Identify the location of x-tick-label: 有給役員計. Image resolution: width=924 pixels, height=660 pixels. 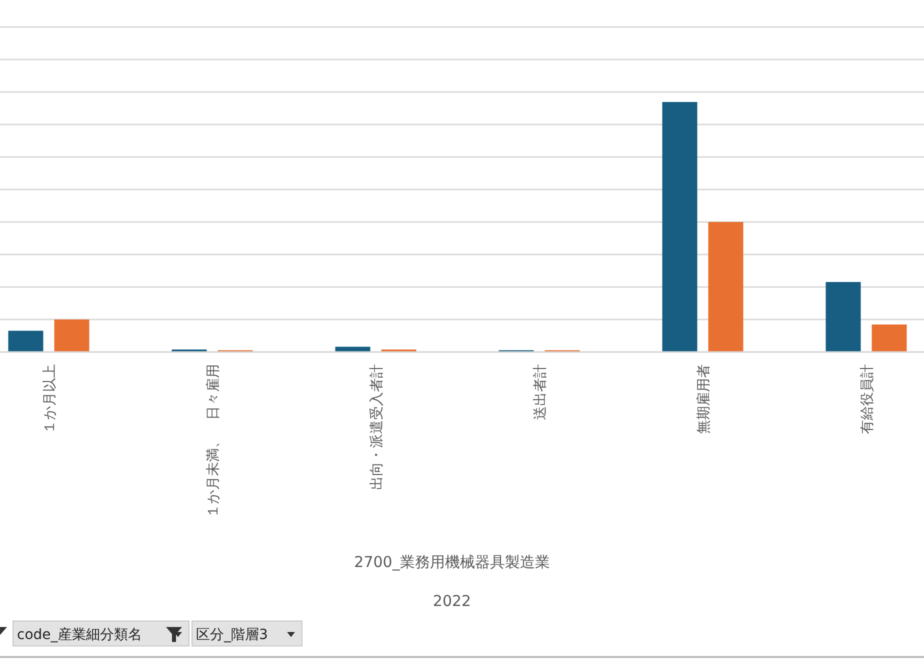
(867, 399).